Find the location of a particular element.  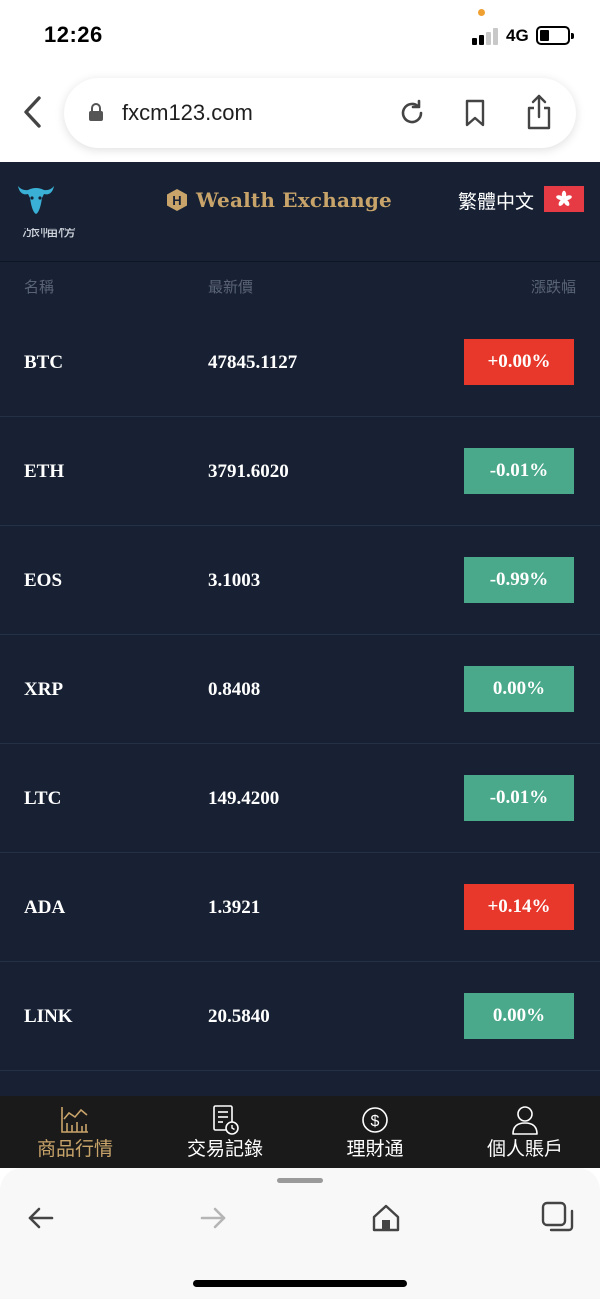

privacy-indicator-dot is located at coordinates (481, 12).